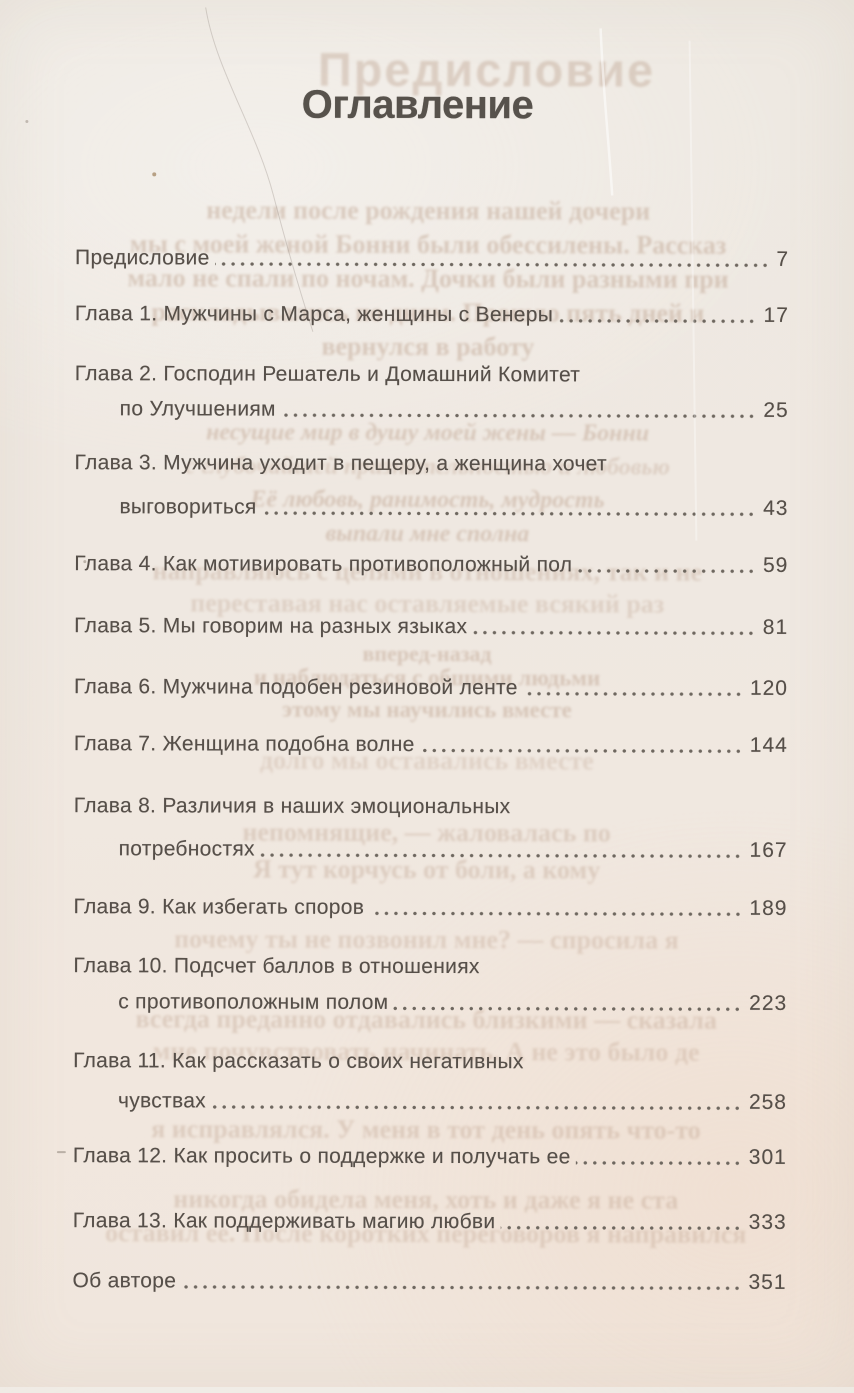 The image size is (854, 1393). What do you see at coordinates (124, 1281) in the screenshot?
I see `toc-entry-text: Об авторе` at bounding box center [124, 1281].